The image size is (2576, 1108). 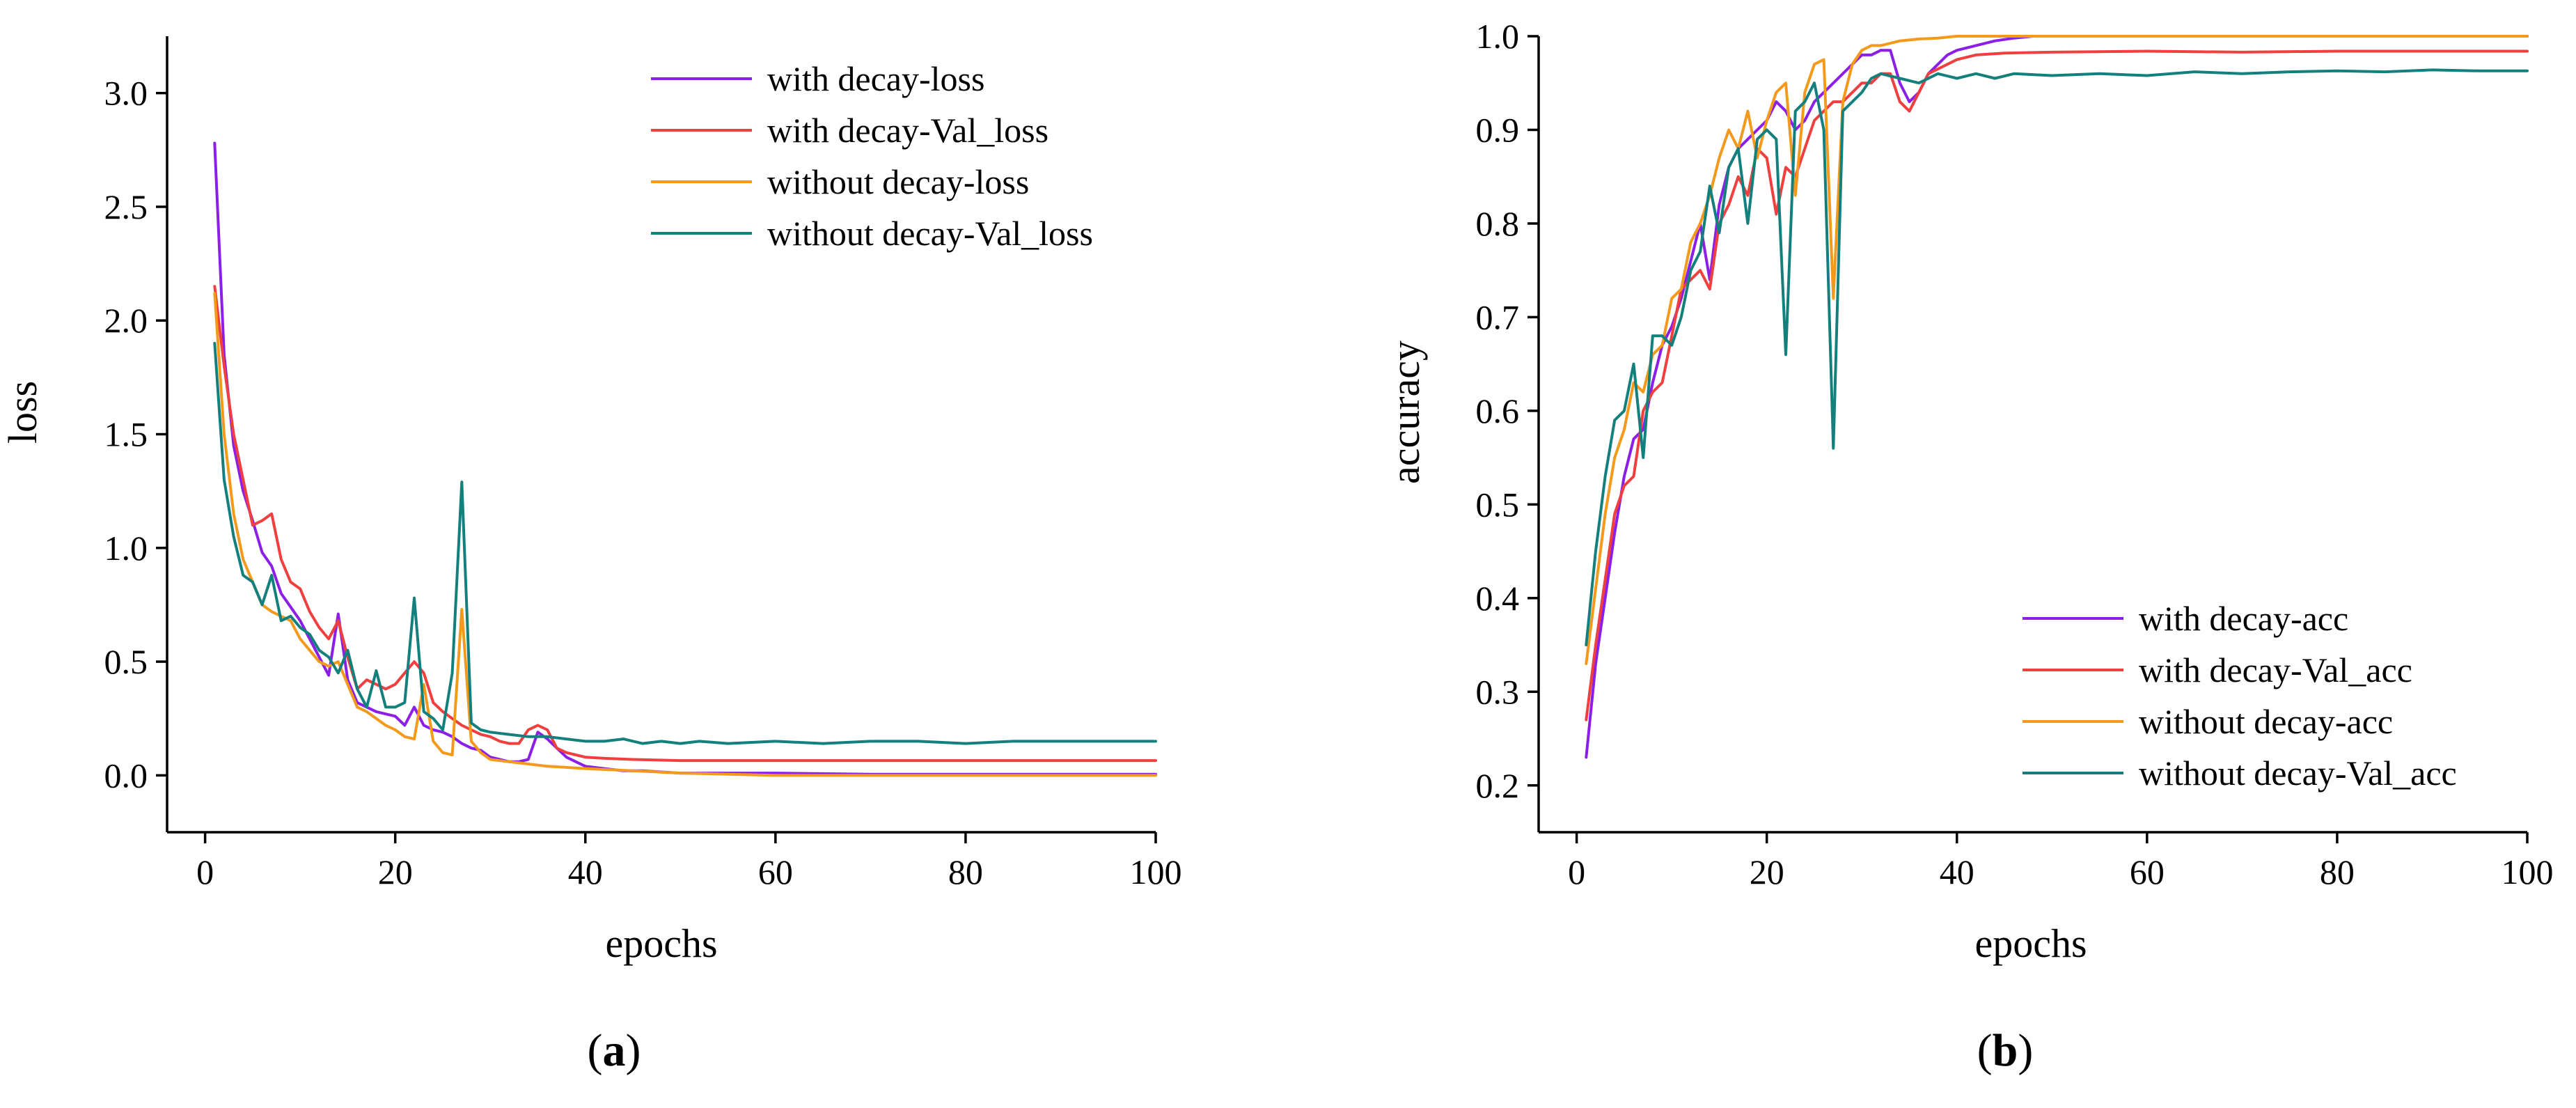 What do you see at coordinates (2005, 1050) in the screenshot?
I see `accuracy-panel-label: (b)` at bounding box center [2005, 1050].